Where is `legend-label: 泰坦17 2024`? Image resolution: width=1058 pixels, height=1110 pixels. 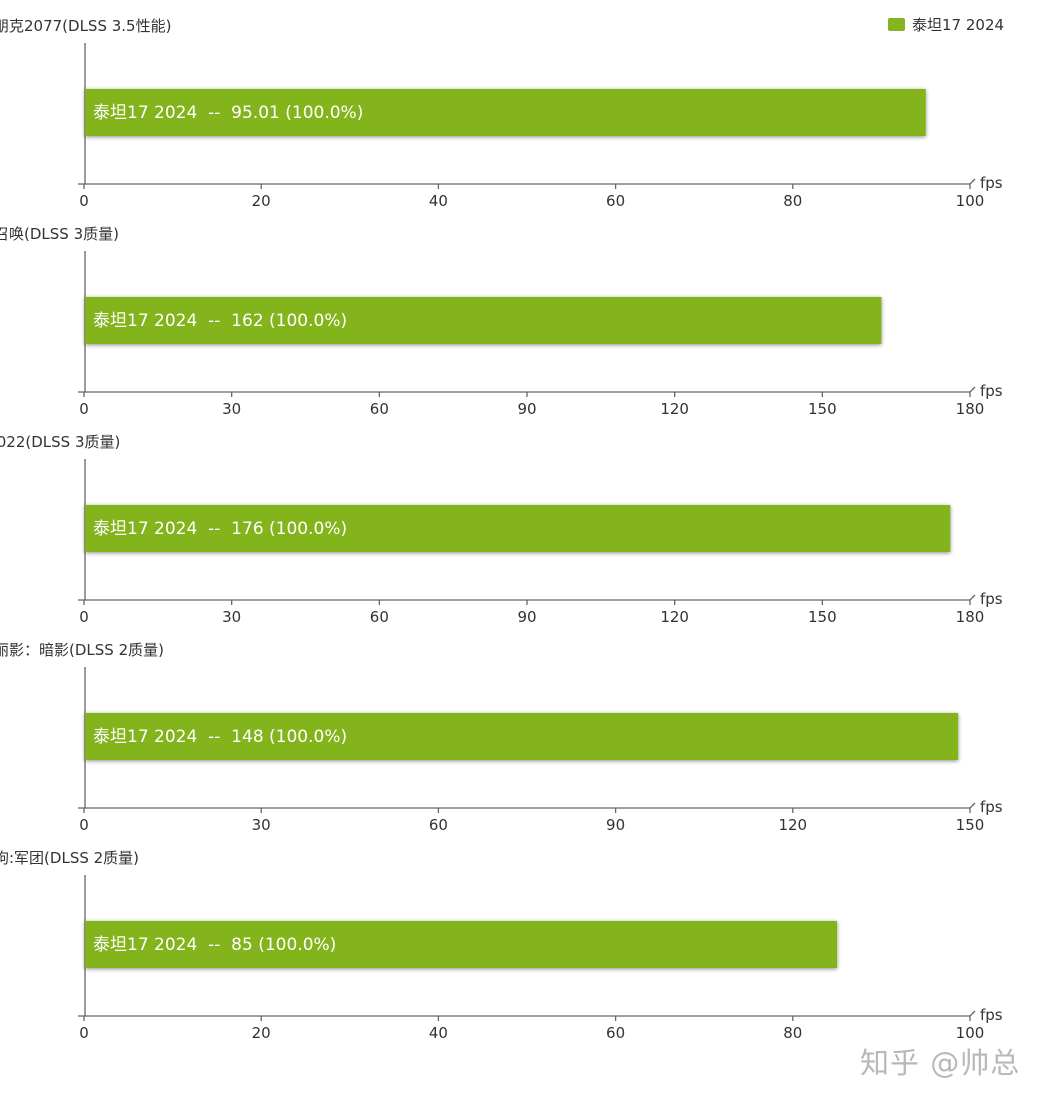 legend-label: 泰坦17 2024 is located at coordinates (958, 25).